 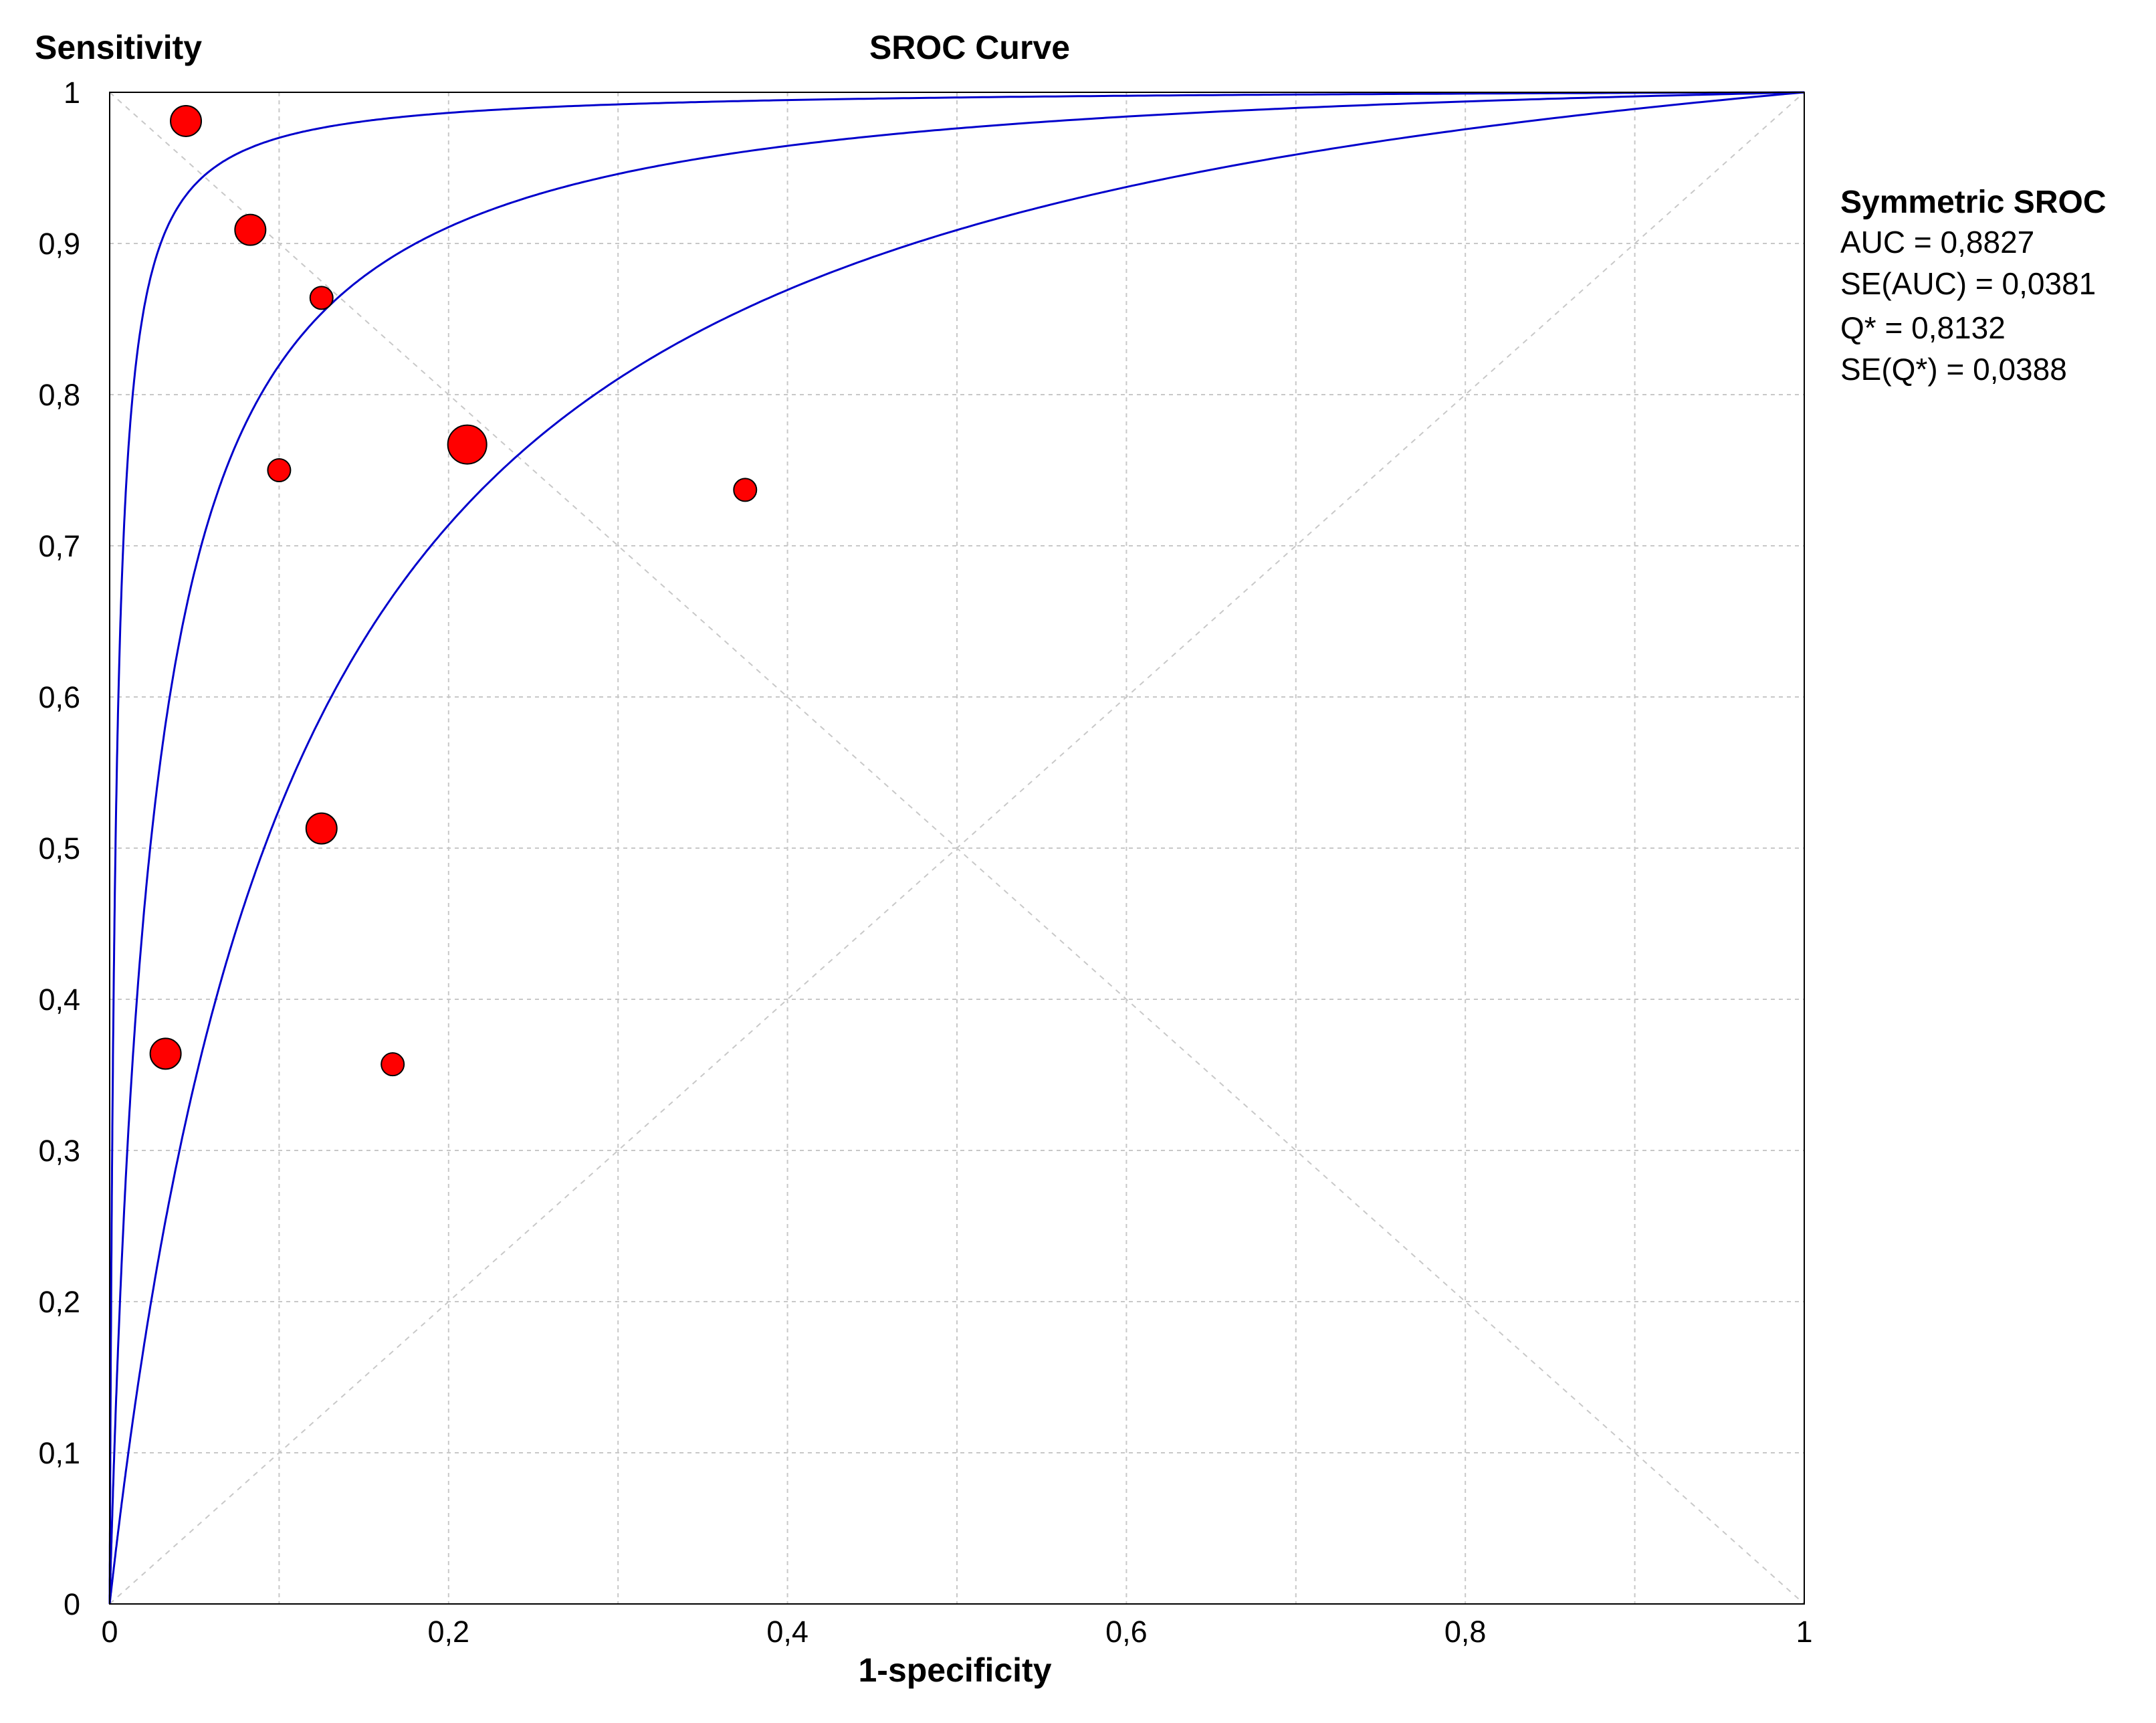 What do you see at coordinates (59, 395) in the screenshot?
I see `y-tick-label: 0,8` at bounding box center [59, 395].